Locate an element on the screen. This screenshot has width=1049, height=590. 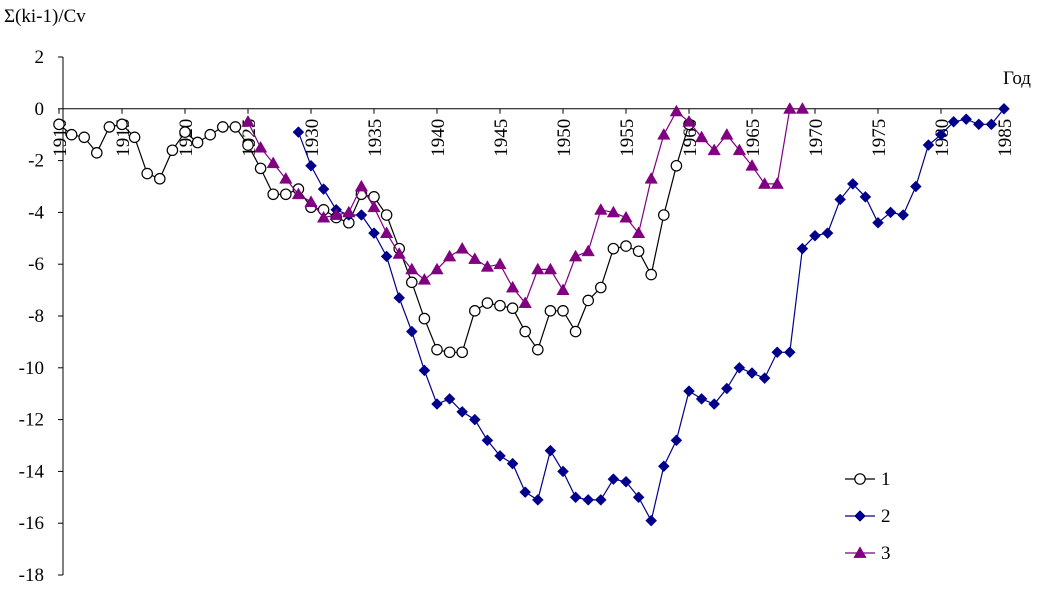
x-axis-title: Год is located at coordinates (1017, 78).